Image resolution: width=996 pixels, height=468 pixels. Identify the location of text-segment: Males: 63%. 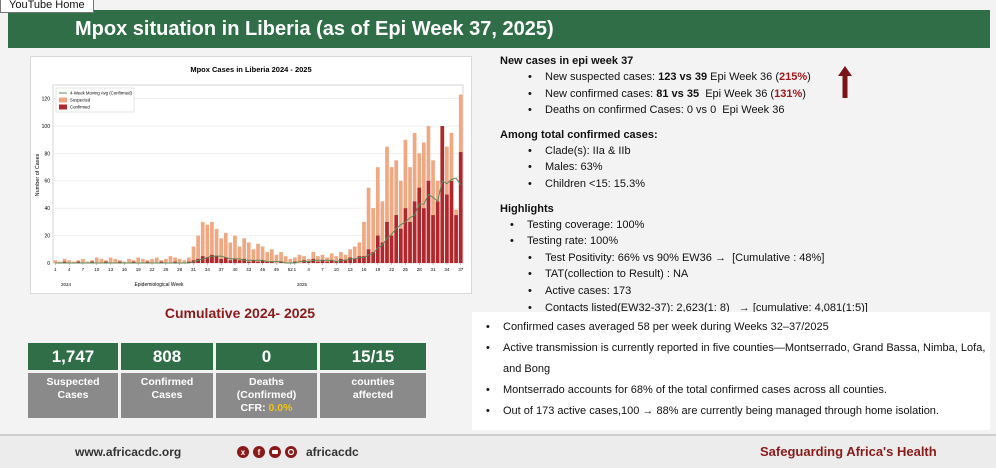
(574, 167).